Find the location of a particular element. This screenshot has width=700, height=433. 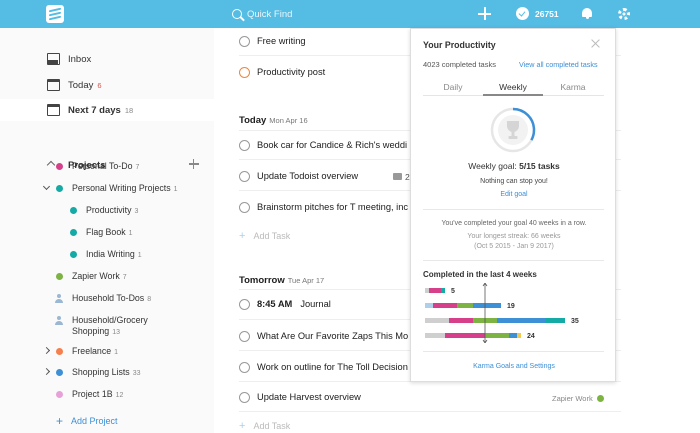

weekly-goal-progress-ring is located at coordinates (513, 130).